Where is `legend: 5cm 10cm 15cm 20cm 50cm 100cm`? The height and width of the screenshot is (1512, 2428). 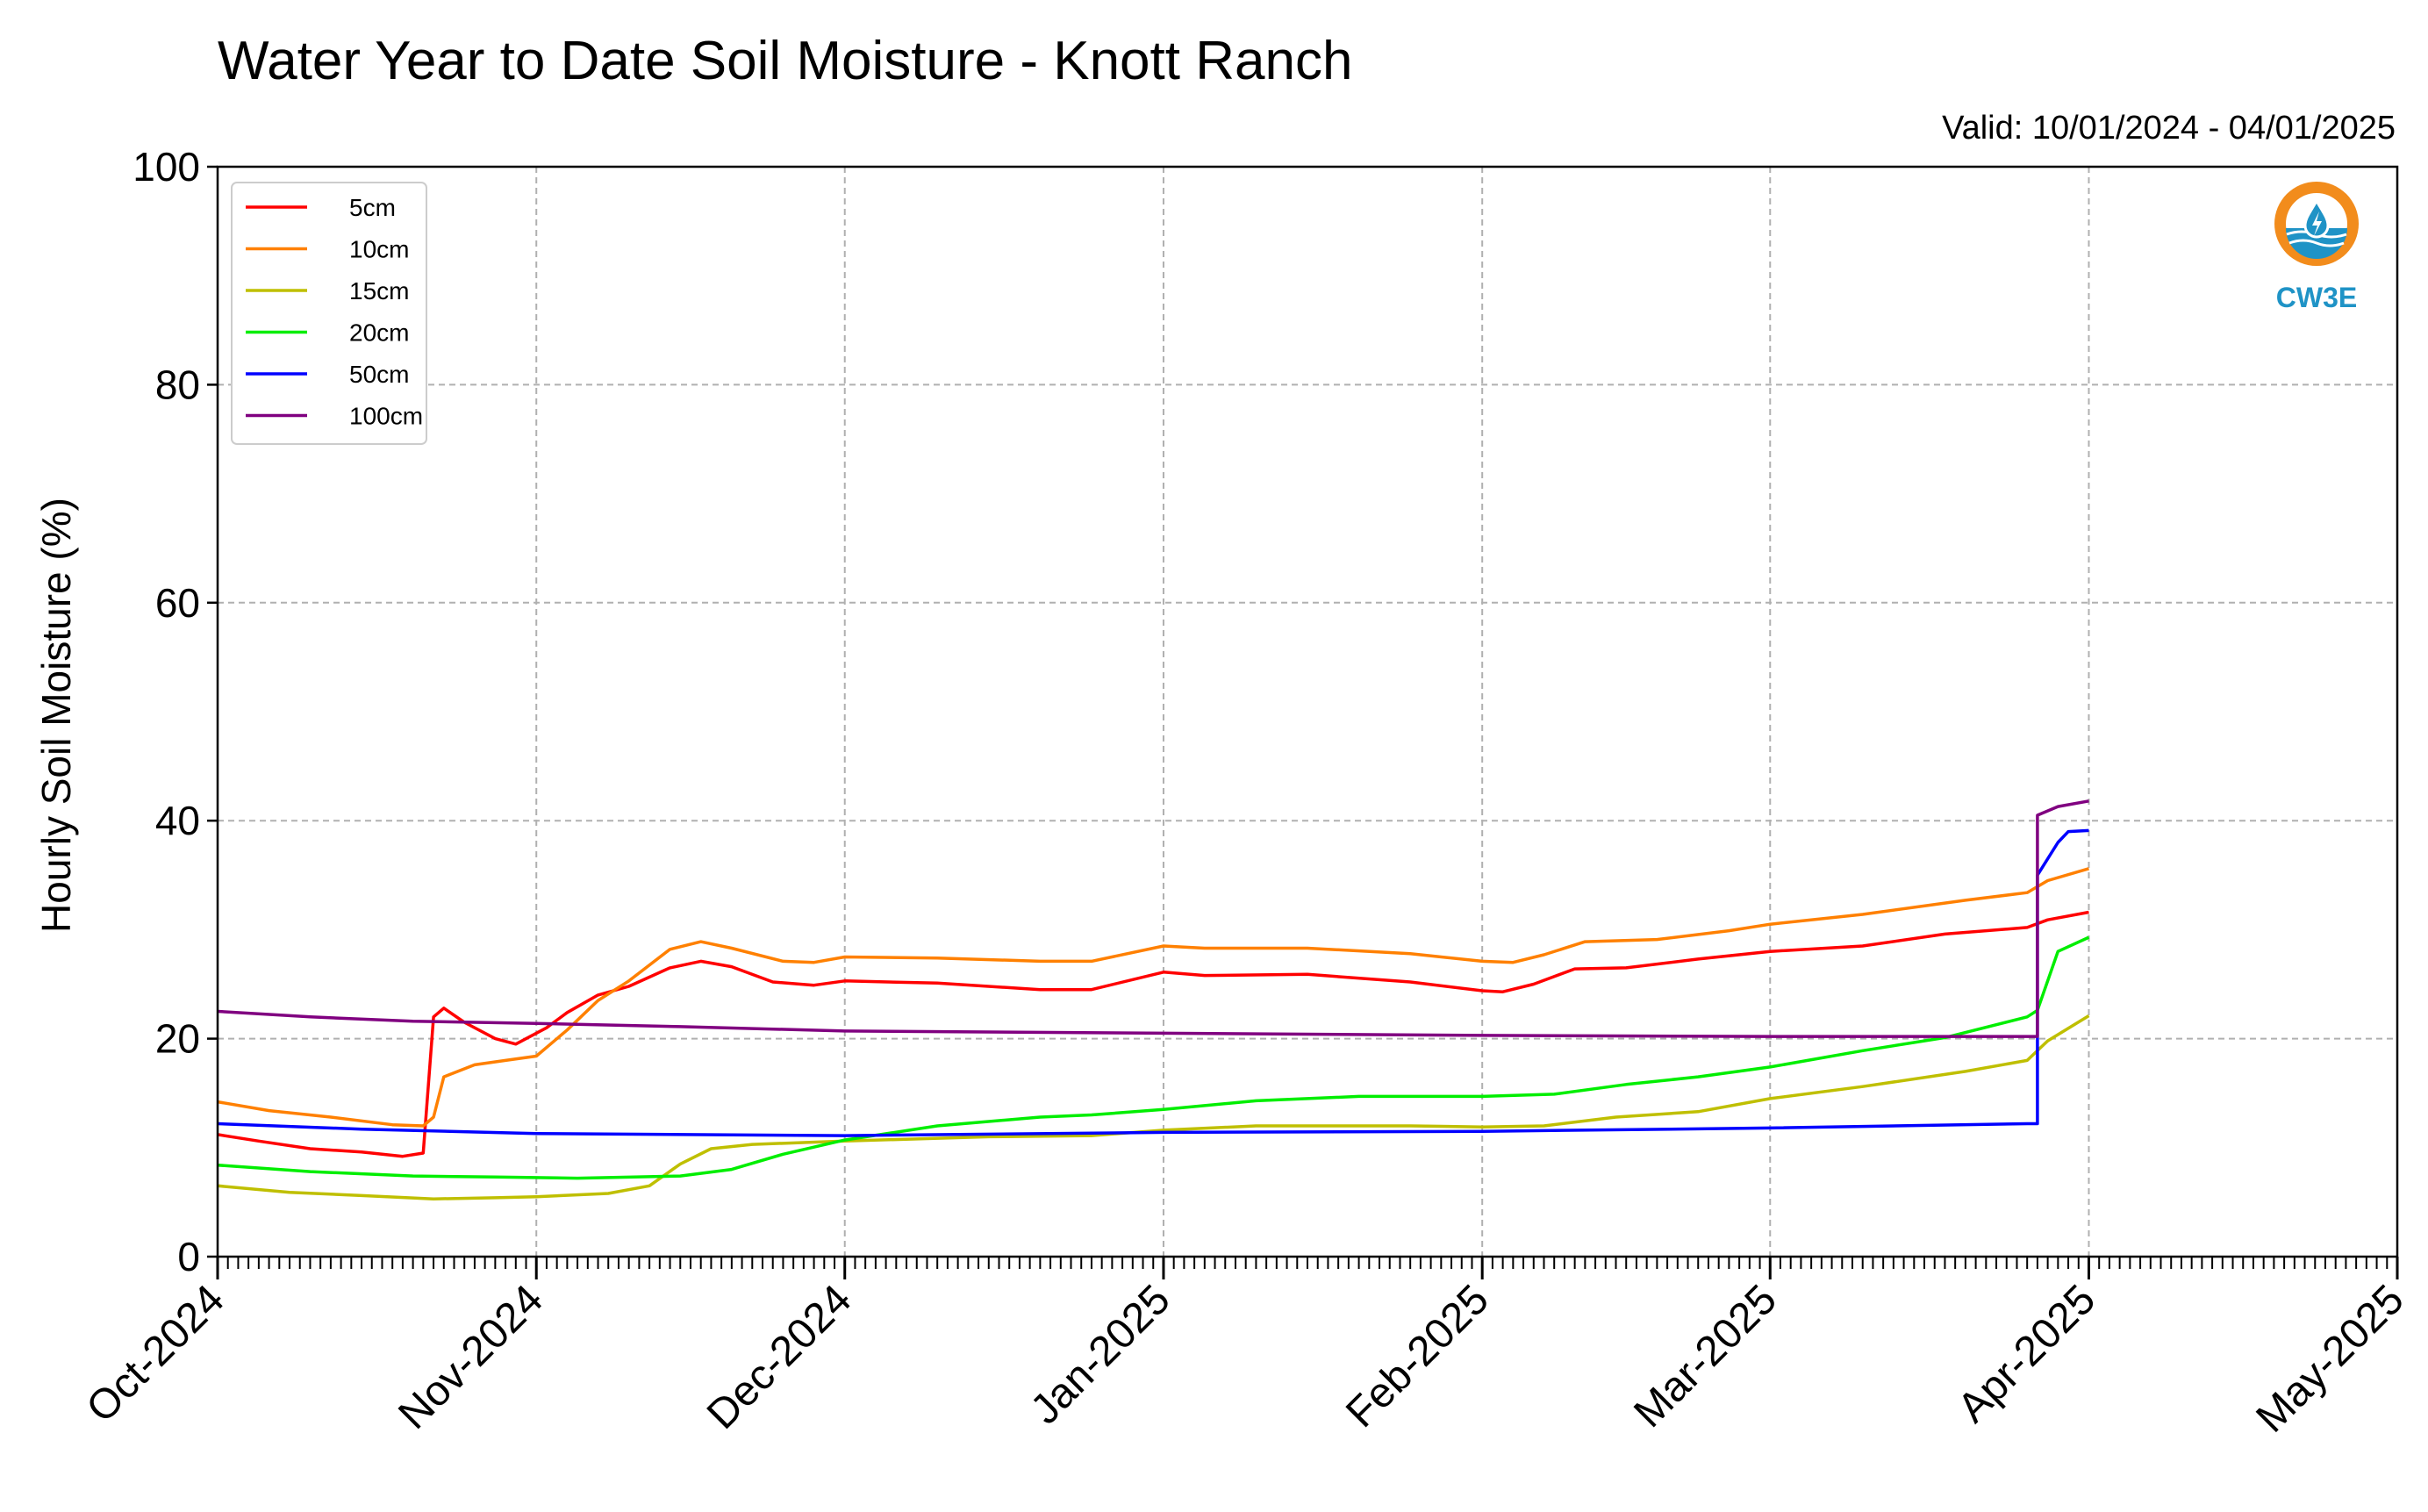
legend: 5cm 10cm 15cm 20cm 50cm 100cm is located at coordinates (329, 313).